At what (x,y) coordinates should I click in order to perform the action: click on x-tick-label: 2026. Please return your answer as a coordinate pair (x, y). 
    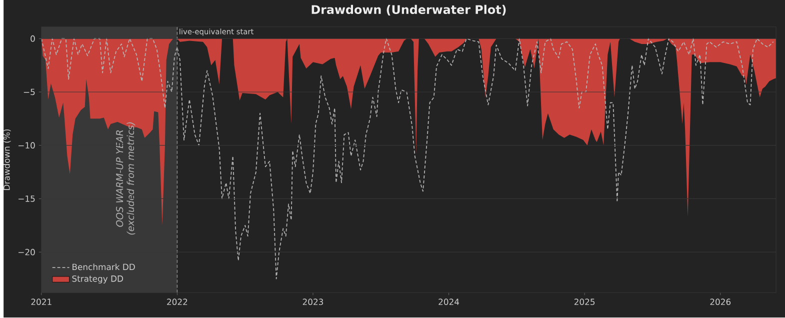
    Looking at the image, I should click on (720, 302).